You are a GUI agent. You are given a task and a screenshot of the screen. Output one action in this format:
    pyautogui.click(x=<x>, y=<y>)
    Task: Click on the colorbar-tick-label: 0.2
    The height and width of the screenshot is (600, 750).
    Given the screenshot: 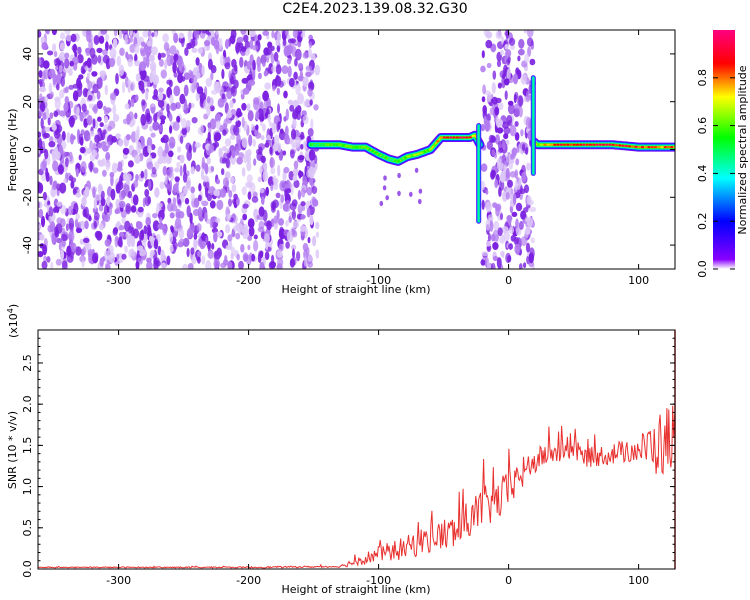 What is the action you would take?
    pyautogui.click(x=702, y=221)
    